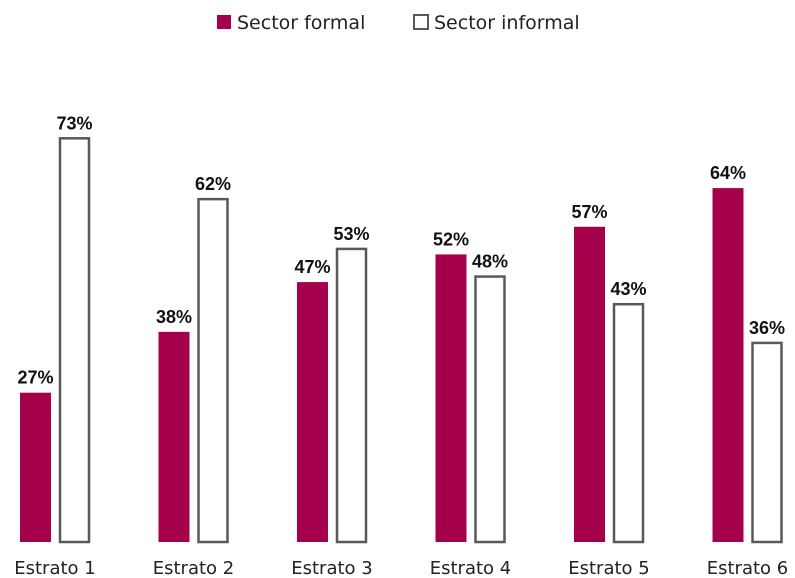 The width and height of the screenshot is (795, 578). I want to click on chart-legend: Sector formal Sector informal, so click(398, 23).